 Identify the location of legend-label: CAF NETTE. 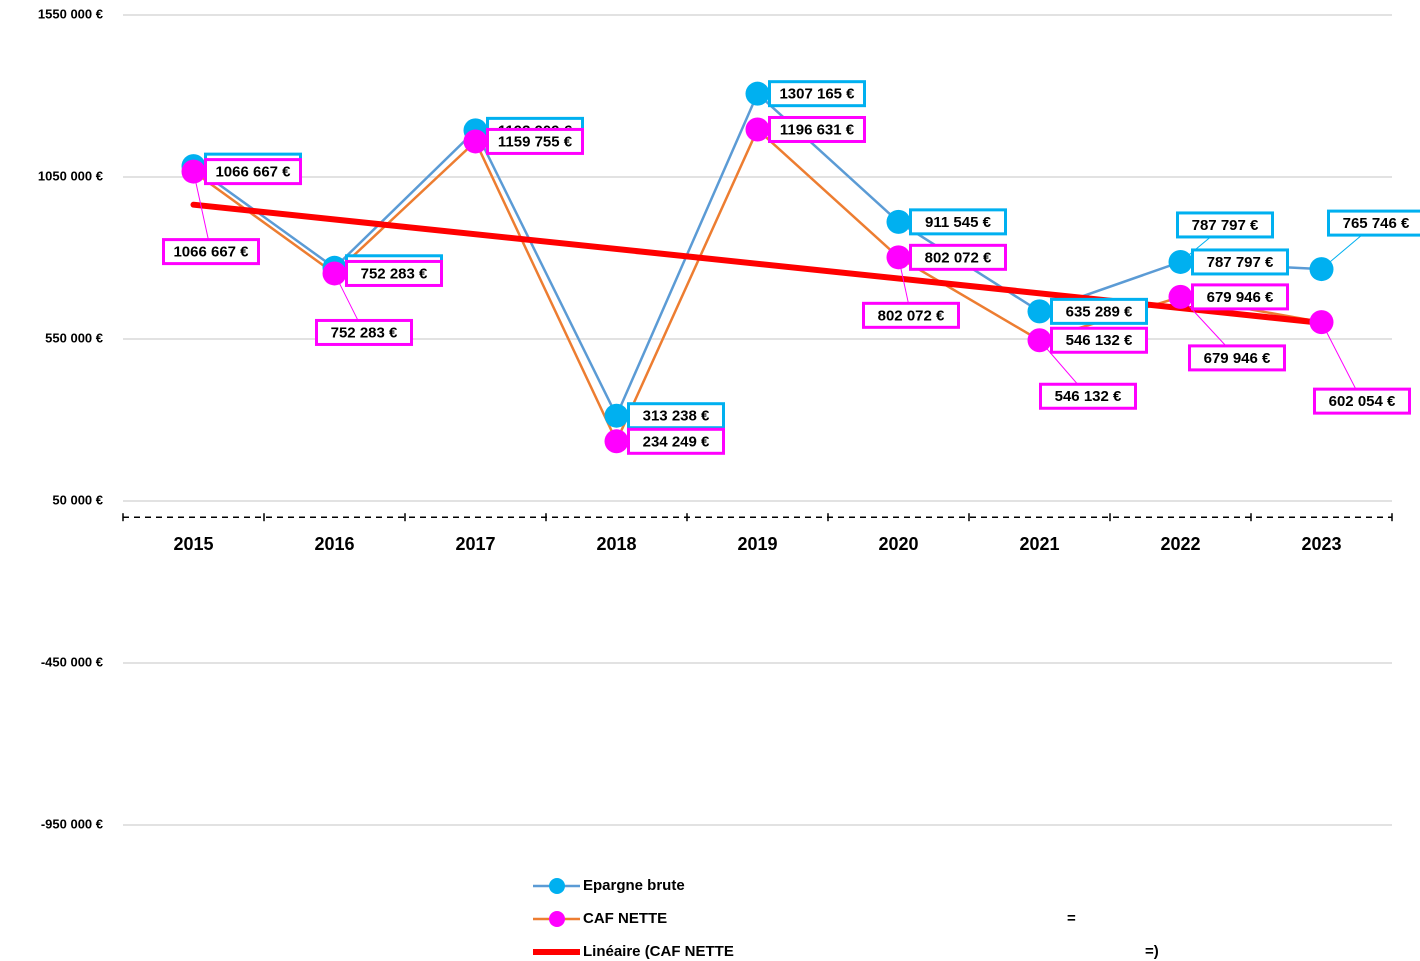
(625, 918).